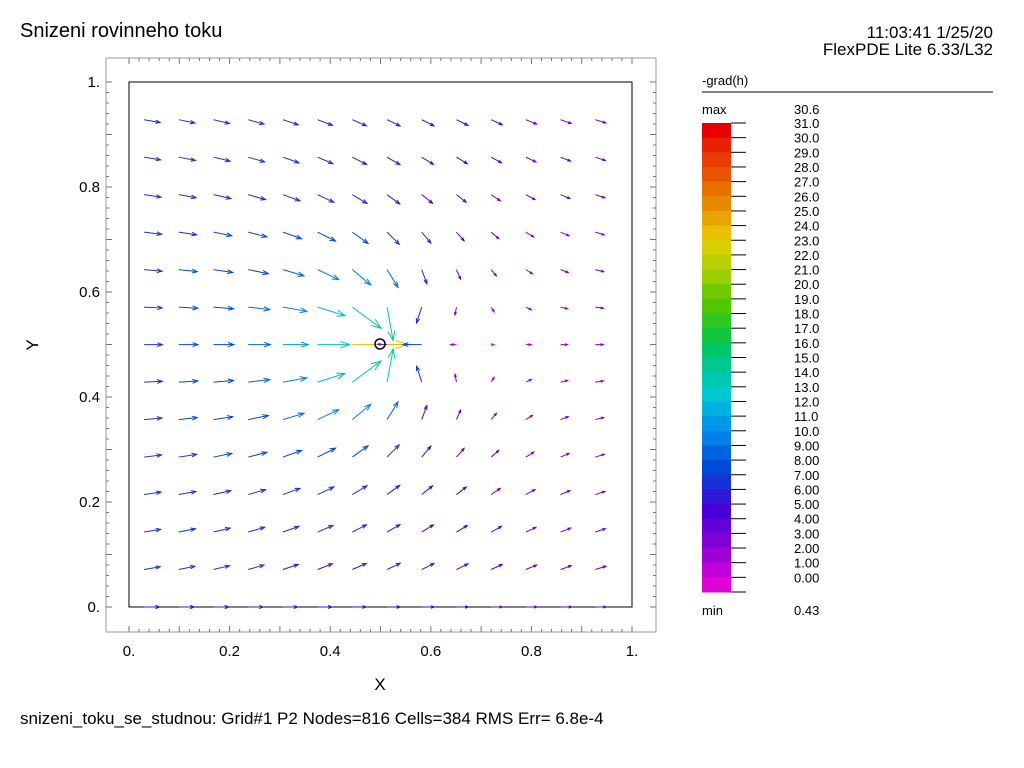 Image resolution: width=1024 pixels, height=768 pixels. What do you see at coordinates (929, 32) in the screenshot?
I see `timestamp: 11:03:41 1/25/20` at bounding box center [929, 32].